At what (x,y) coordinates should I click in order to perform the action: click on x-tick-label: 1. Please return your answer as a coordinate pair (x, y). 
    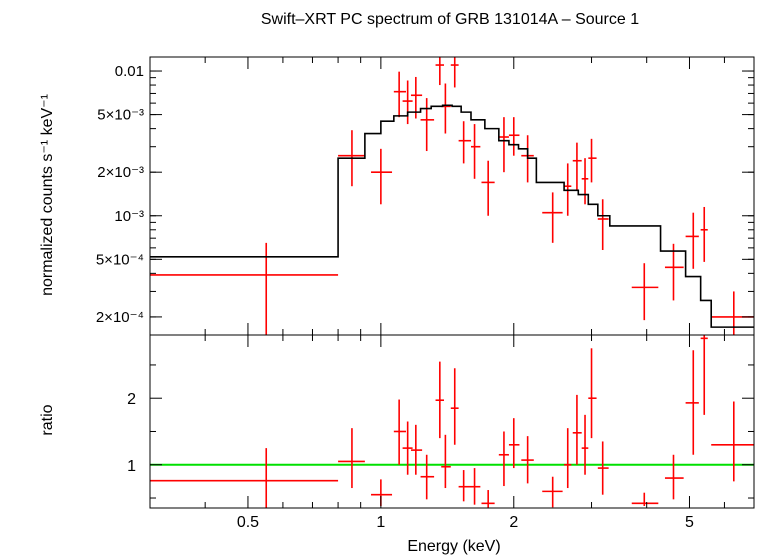
    Looking at the image, I should click on (380, 522).